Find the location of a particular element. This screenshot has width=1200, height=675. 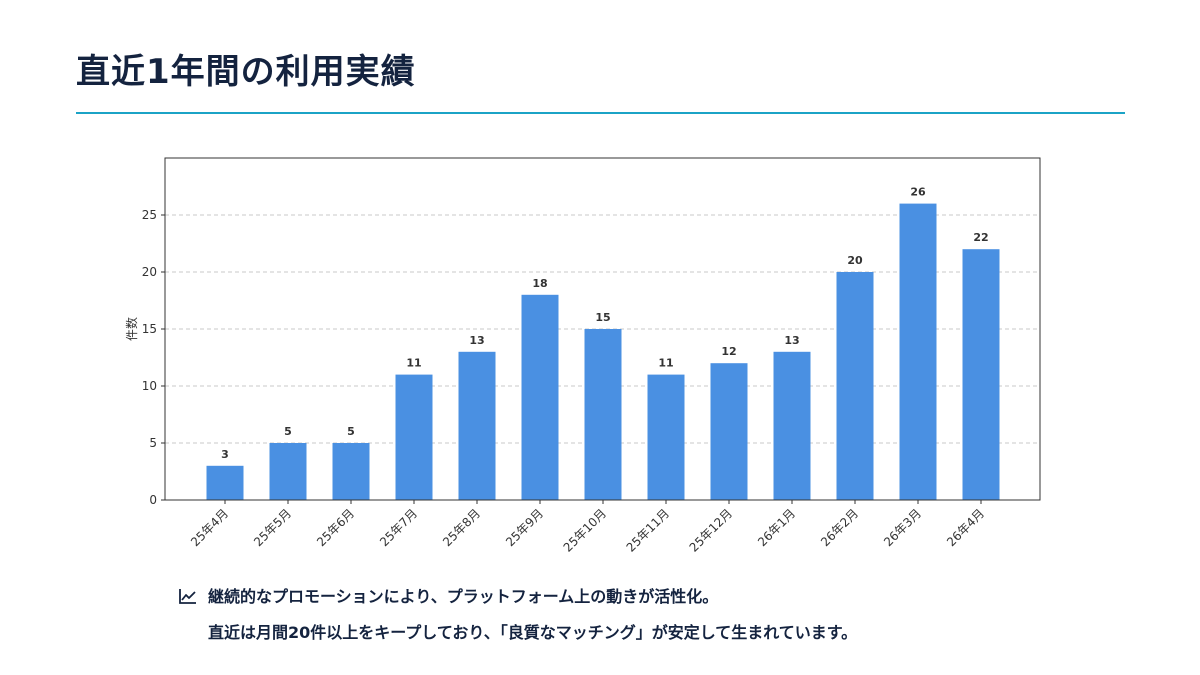

x-tick-label: 25年6月 is located at coordinates (335, 527).